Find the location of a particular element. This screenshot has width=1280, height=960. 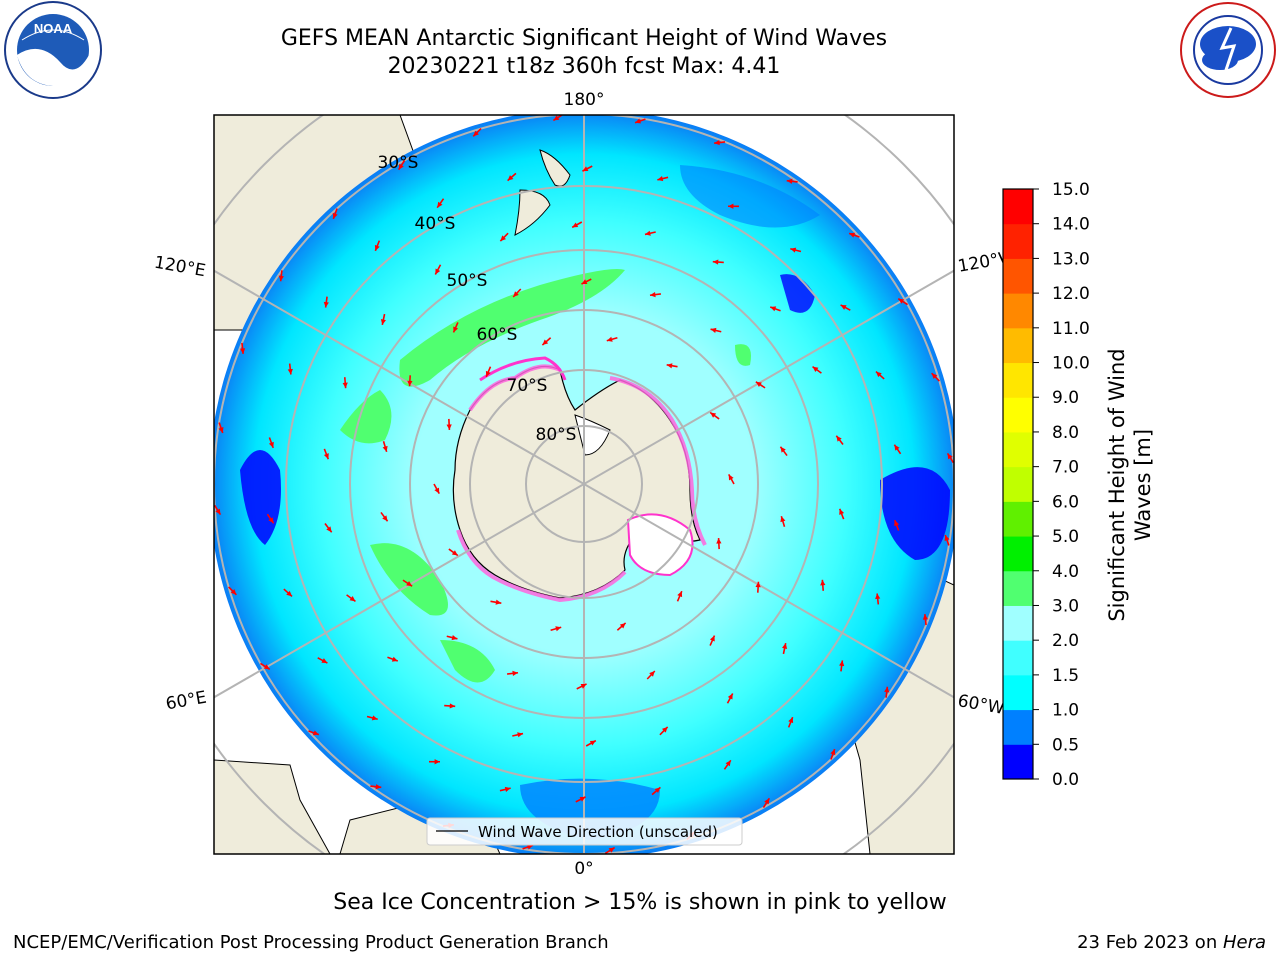

colorbar-label-line2: Waves [m] is located at coordinates (1143, 485).